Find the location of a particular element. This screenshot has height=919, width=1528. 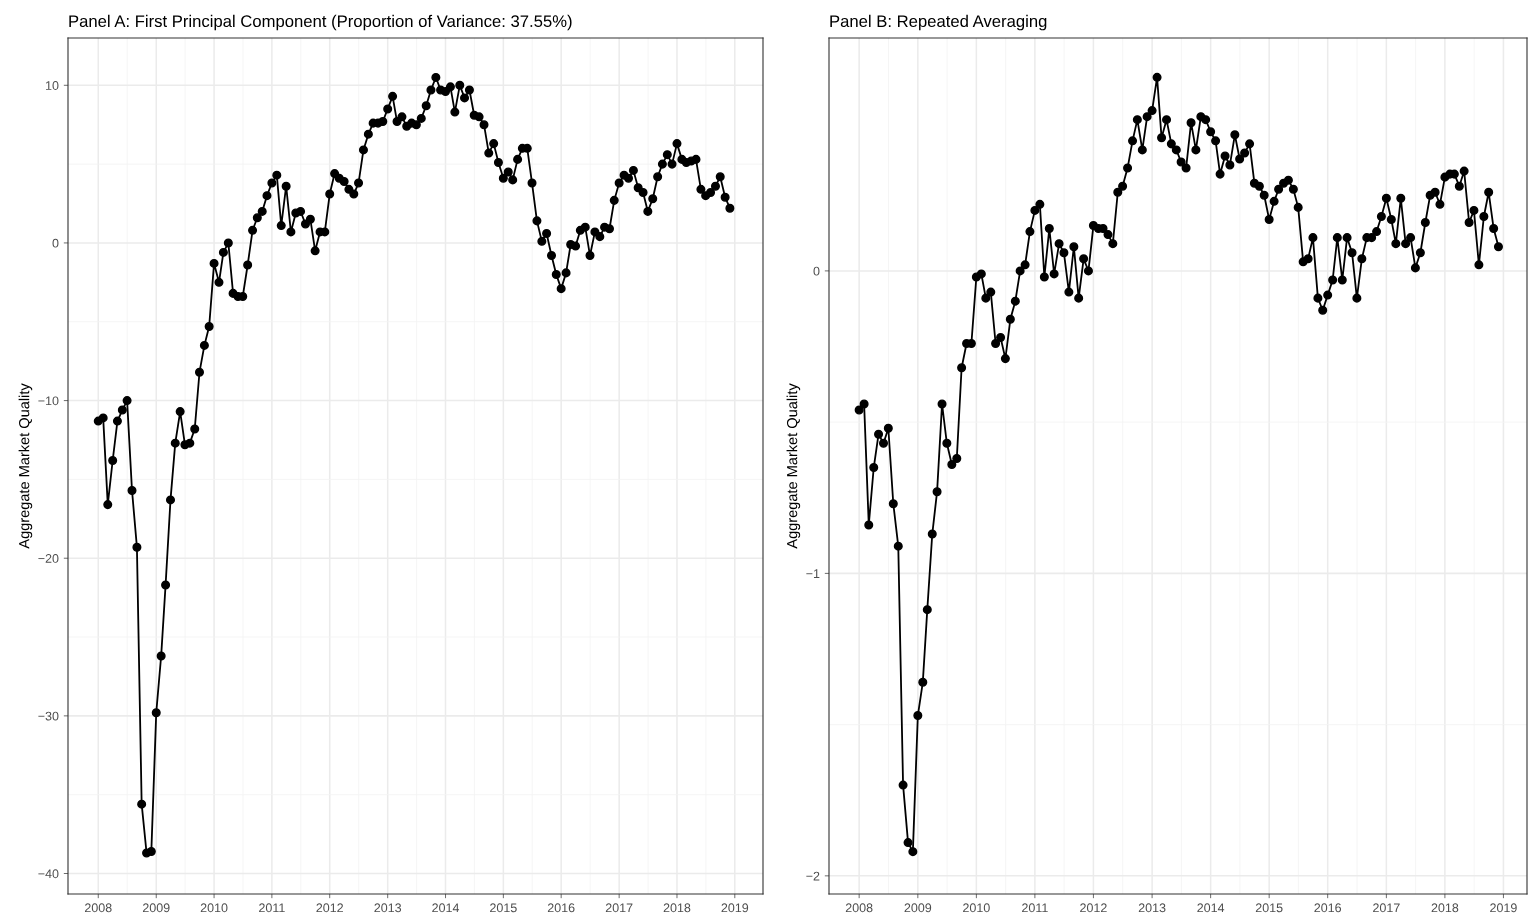

y-tick-label: −20 is located at coordinates (48, 558).